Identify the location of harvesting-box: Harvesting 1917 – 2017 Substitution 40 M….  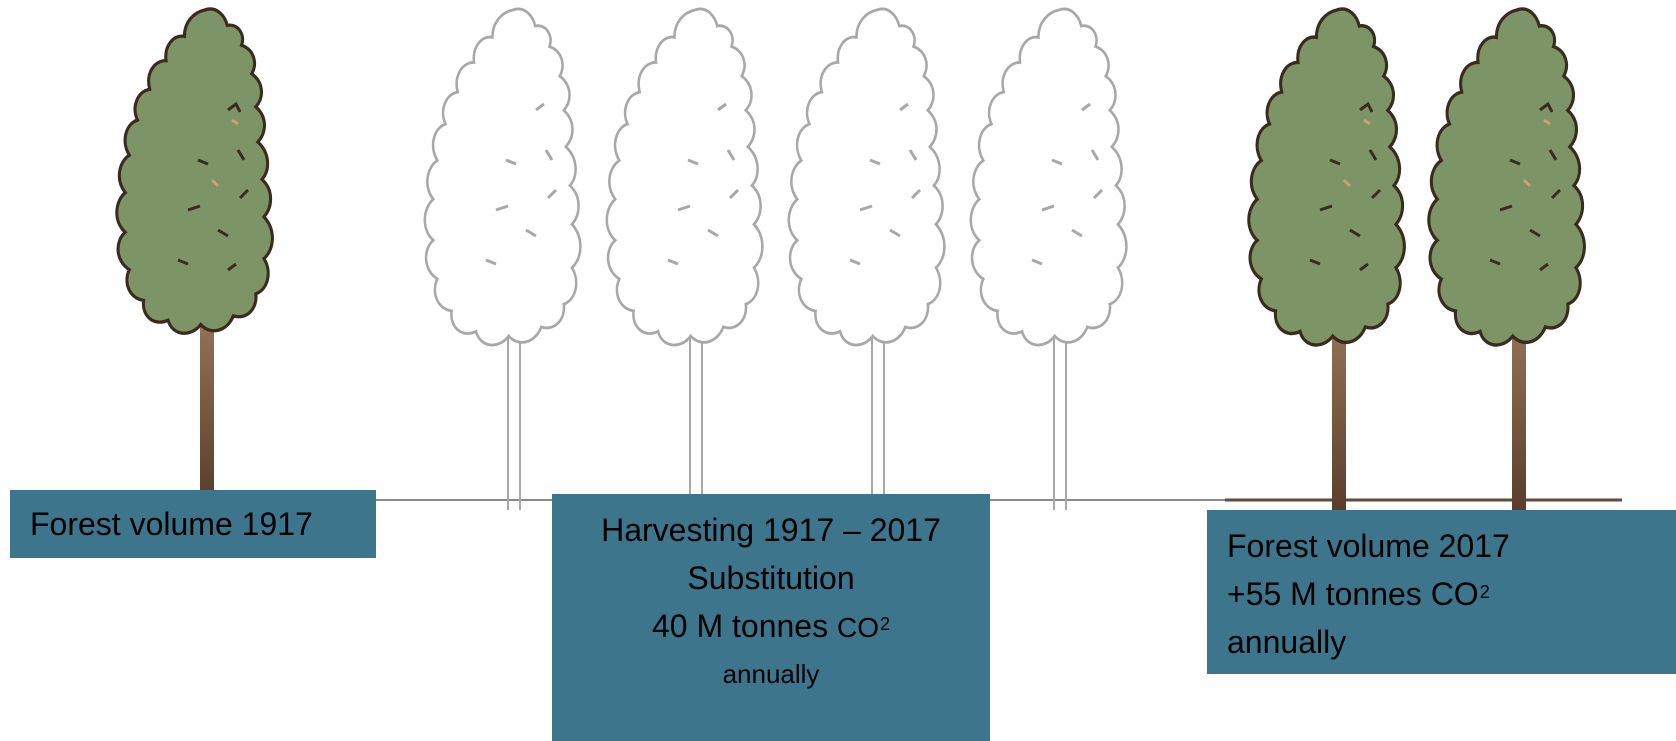
(771, 617).